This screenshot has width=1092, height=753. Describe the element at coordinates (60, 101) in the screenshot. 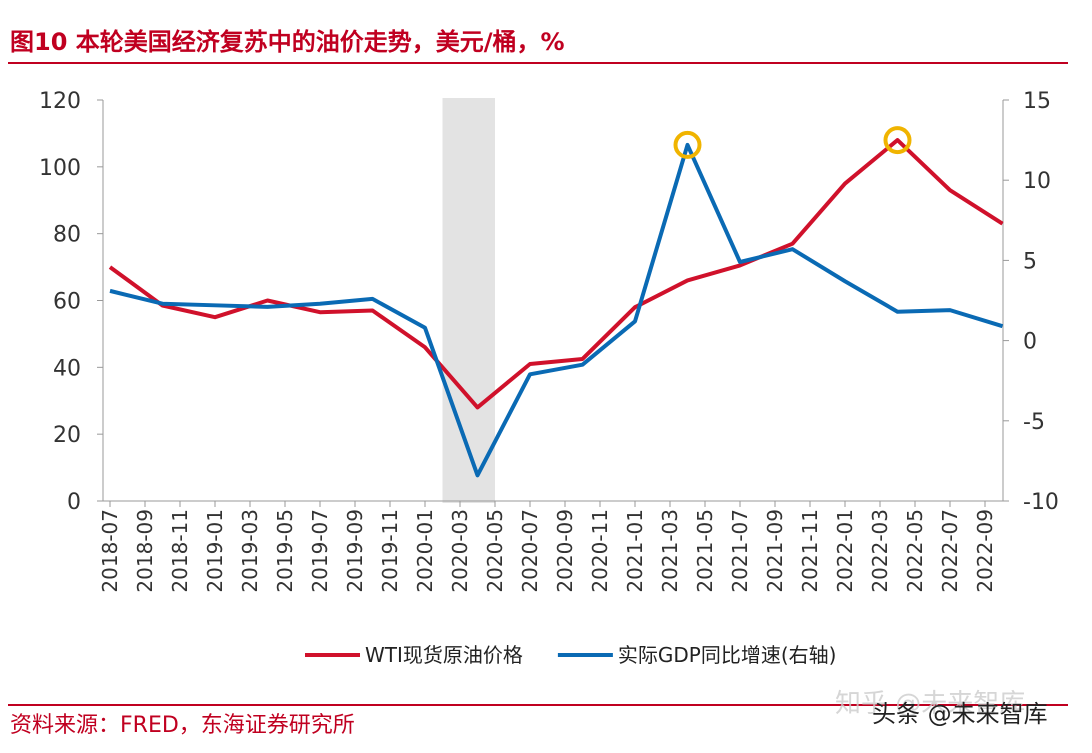

I see `y-tick-label: 120` at that location.